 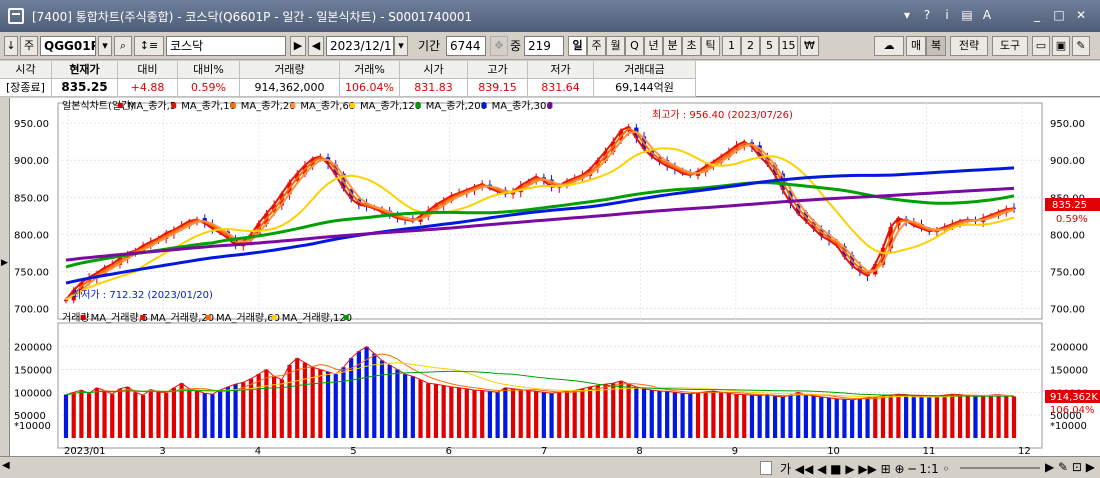 I want to click on cloud-icon: ☁, so click(x=889, y=46).